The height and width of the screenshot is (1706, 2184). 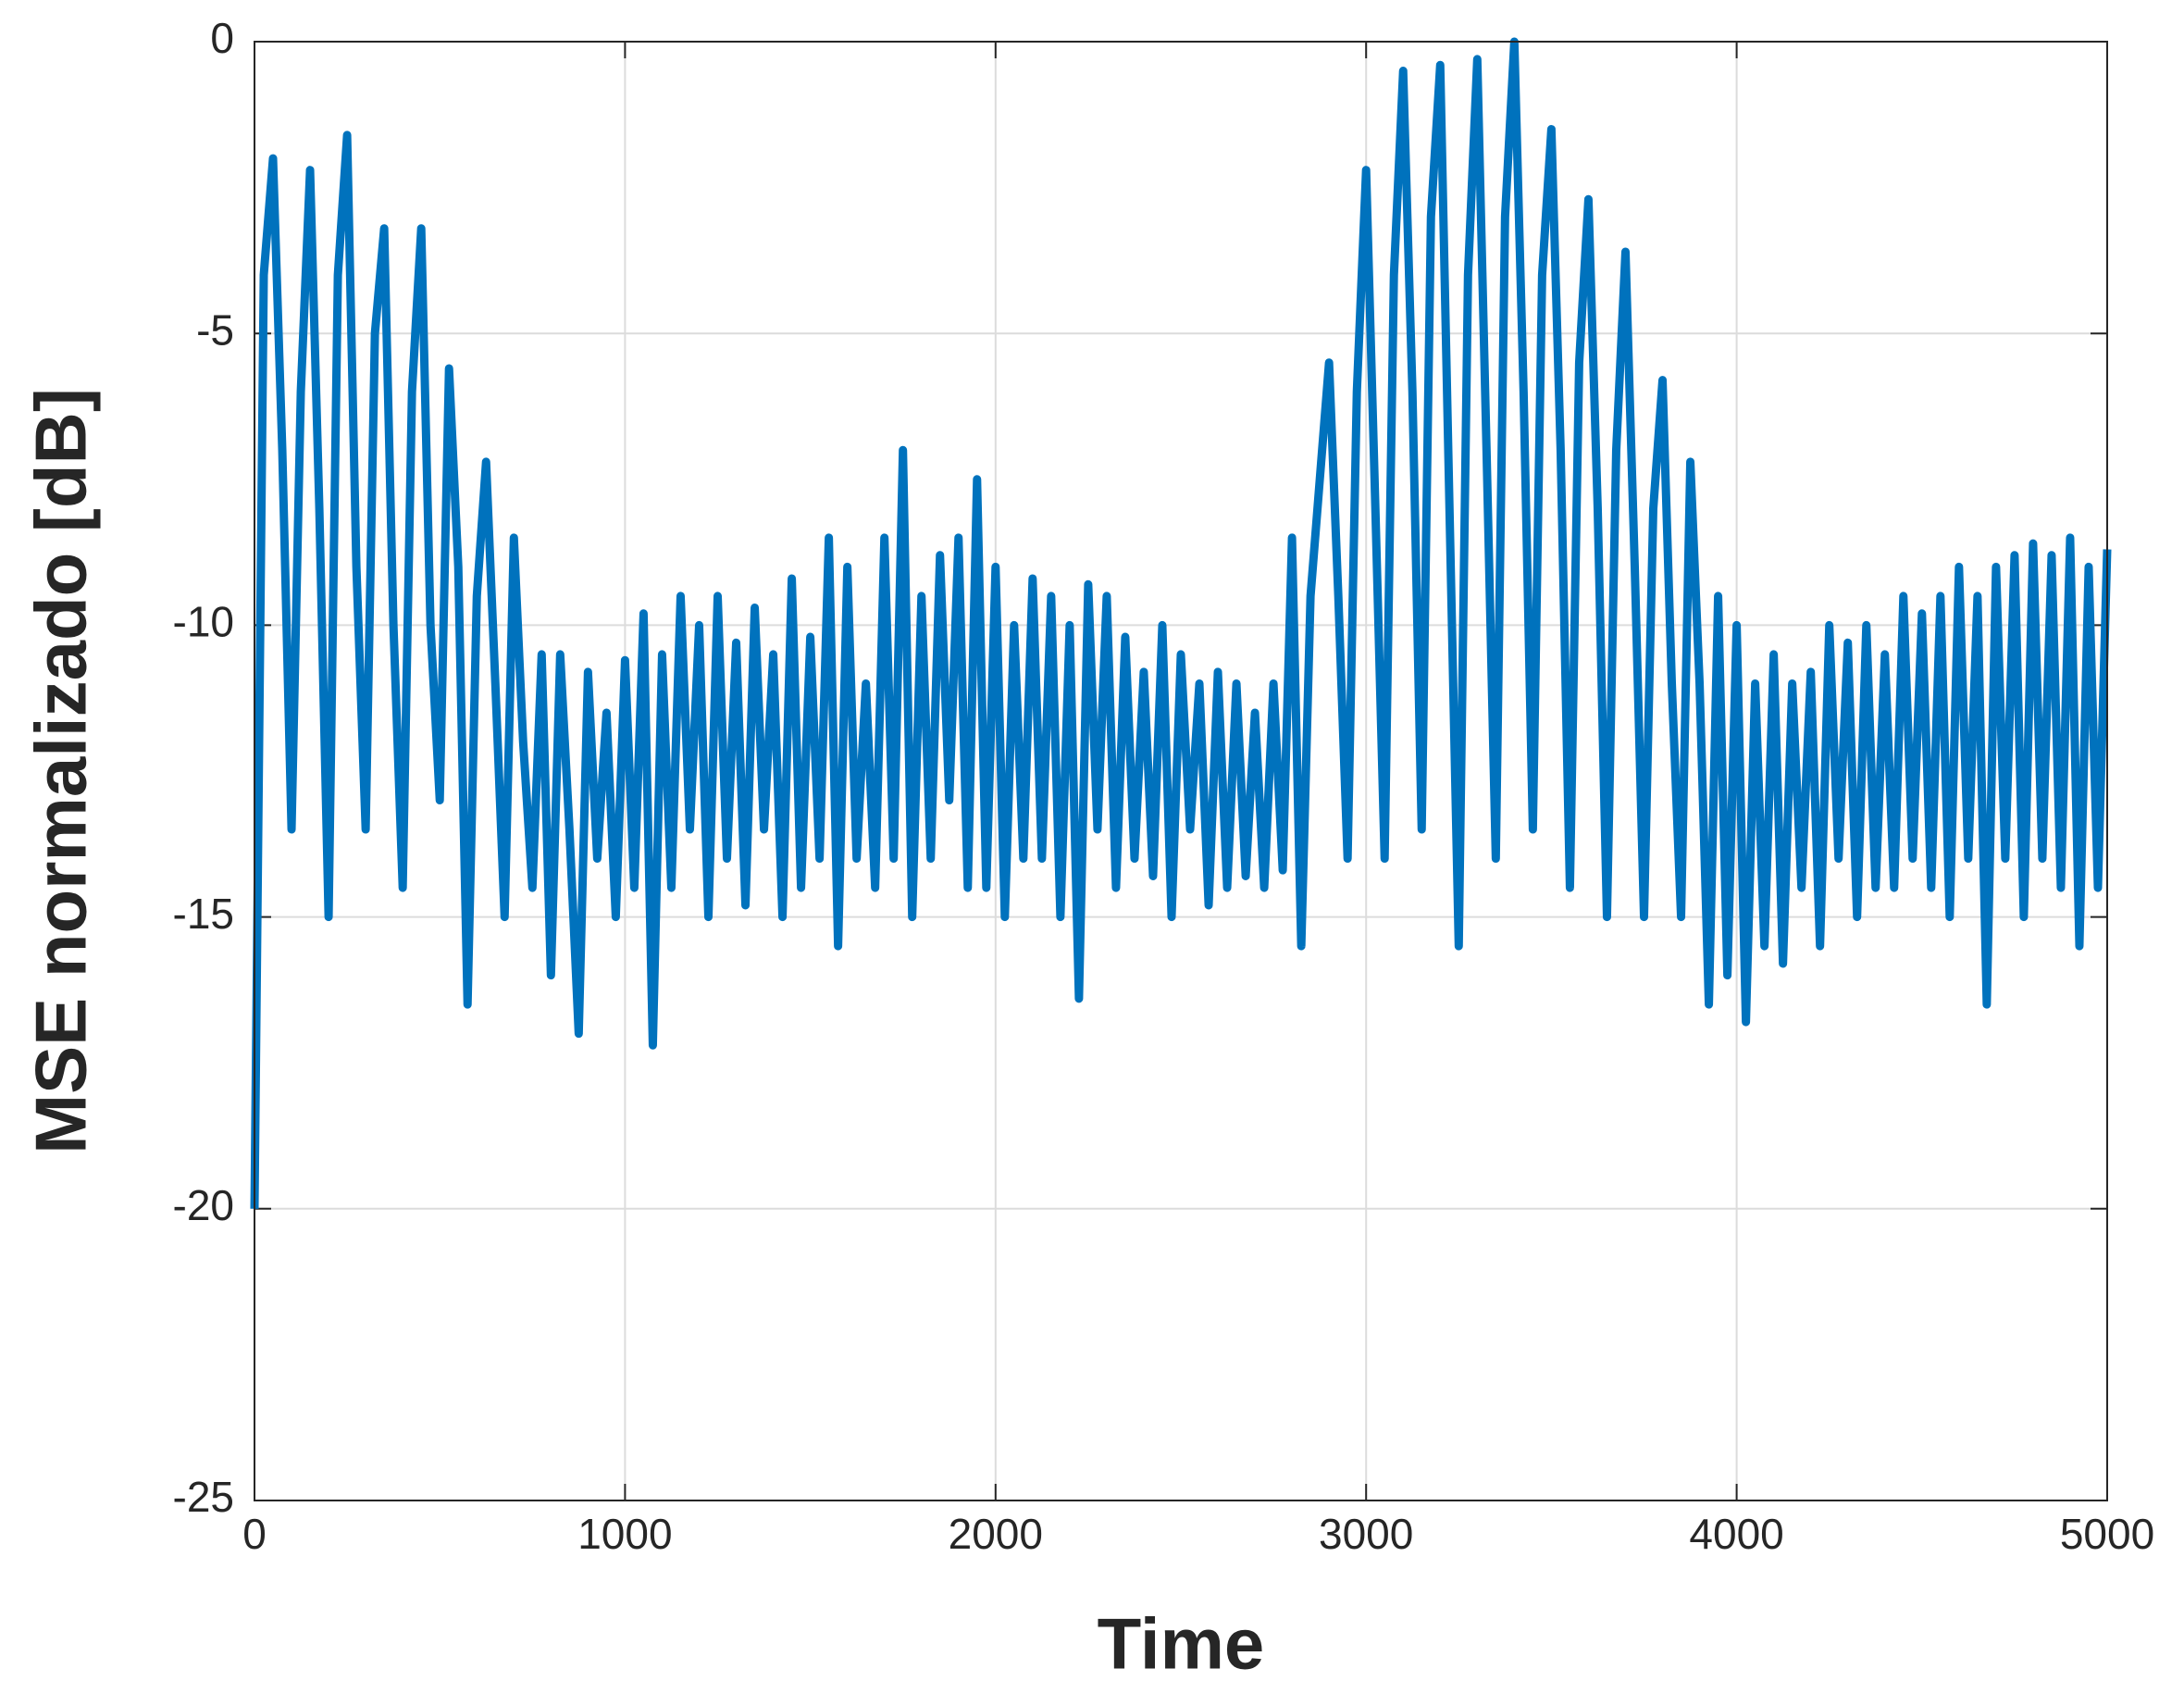 I want to click on y-axis-label: MSE normalizado [dB], so click(x=61, y=771).